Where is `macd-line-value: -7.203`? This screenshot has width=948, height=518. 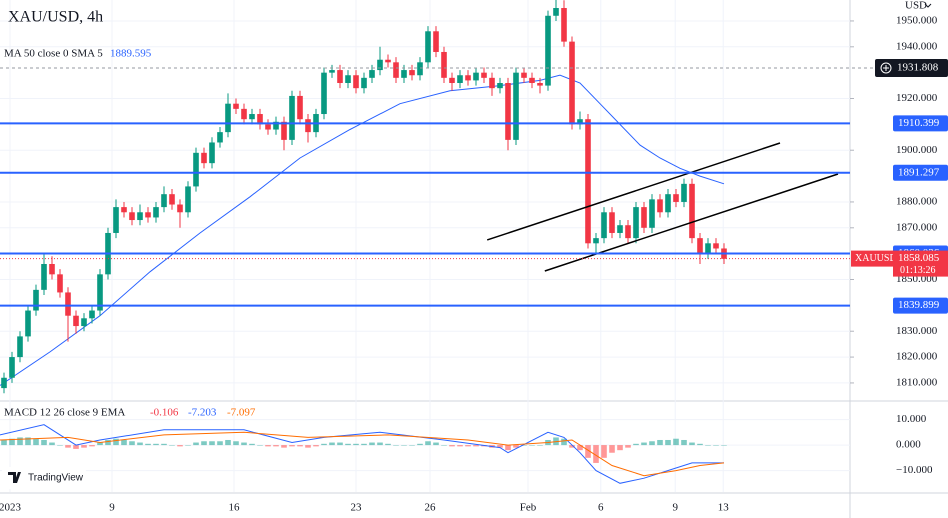
macd-line-value: -7.203 is located at coordinates (202, 413).